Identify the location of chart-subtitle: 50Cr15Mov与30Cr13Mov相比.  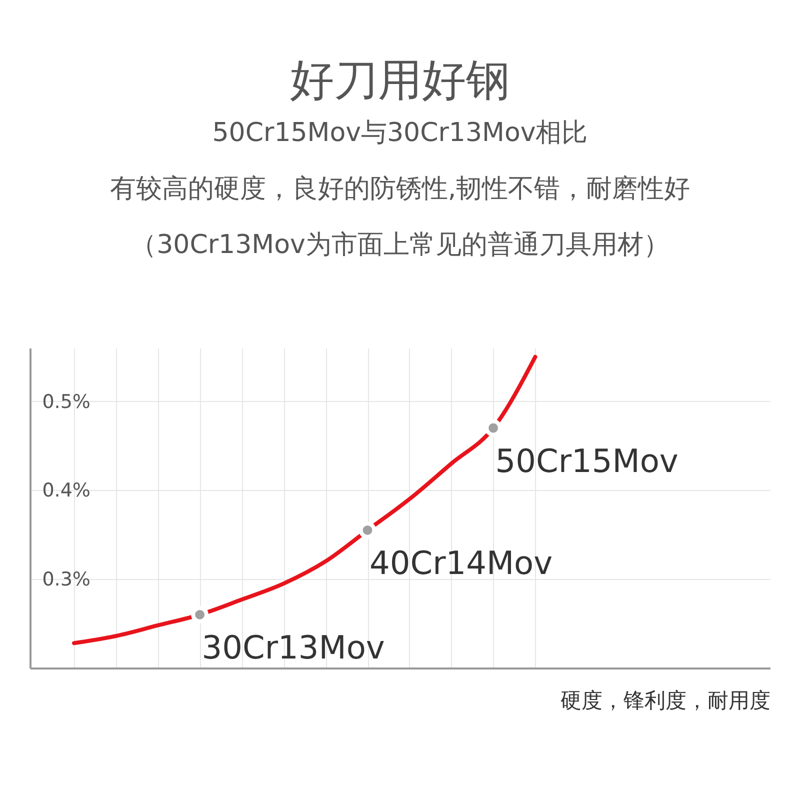
(400, 133).